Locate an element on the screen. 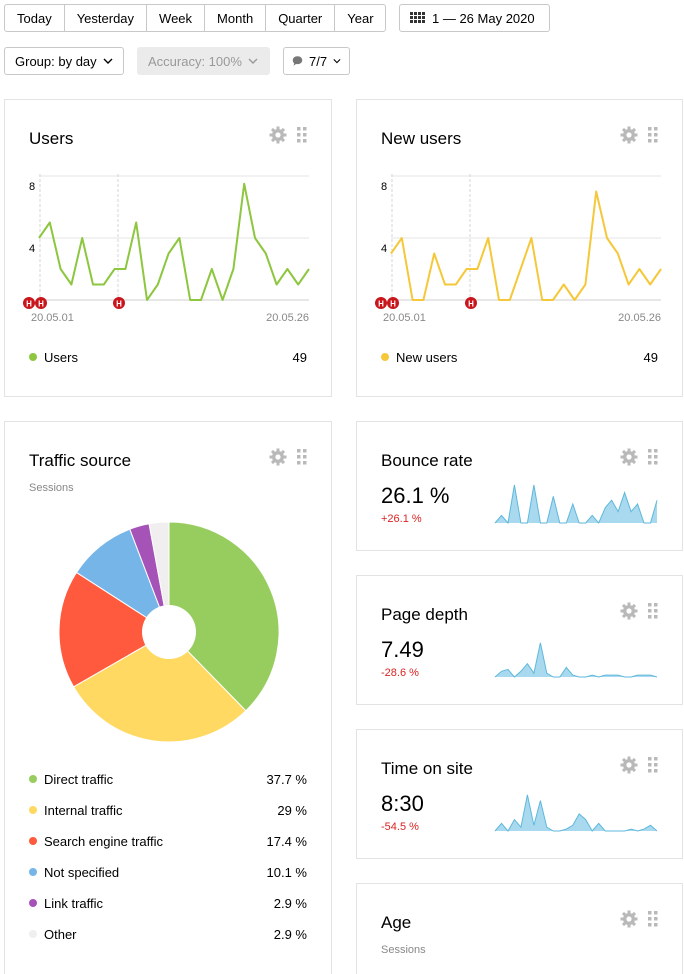 This screenshot has width=684, height=974. legend-label: Users is located at coordinates (61, 357).